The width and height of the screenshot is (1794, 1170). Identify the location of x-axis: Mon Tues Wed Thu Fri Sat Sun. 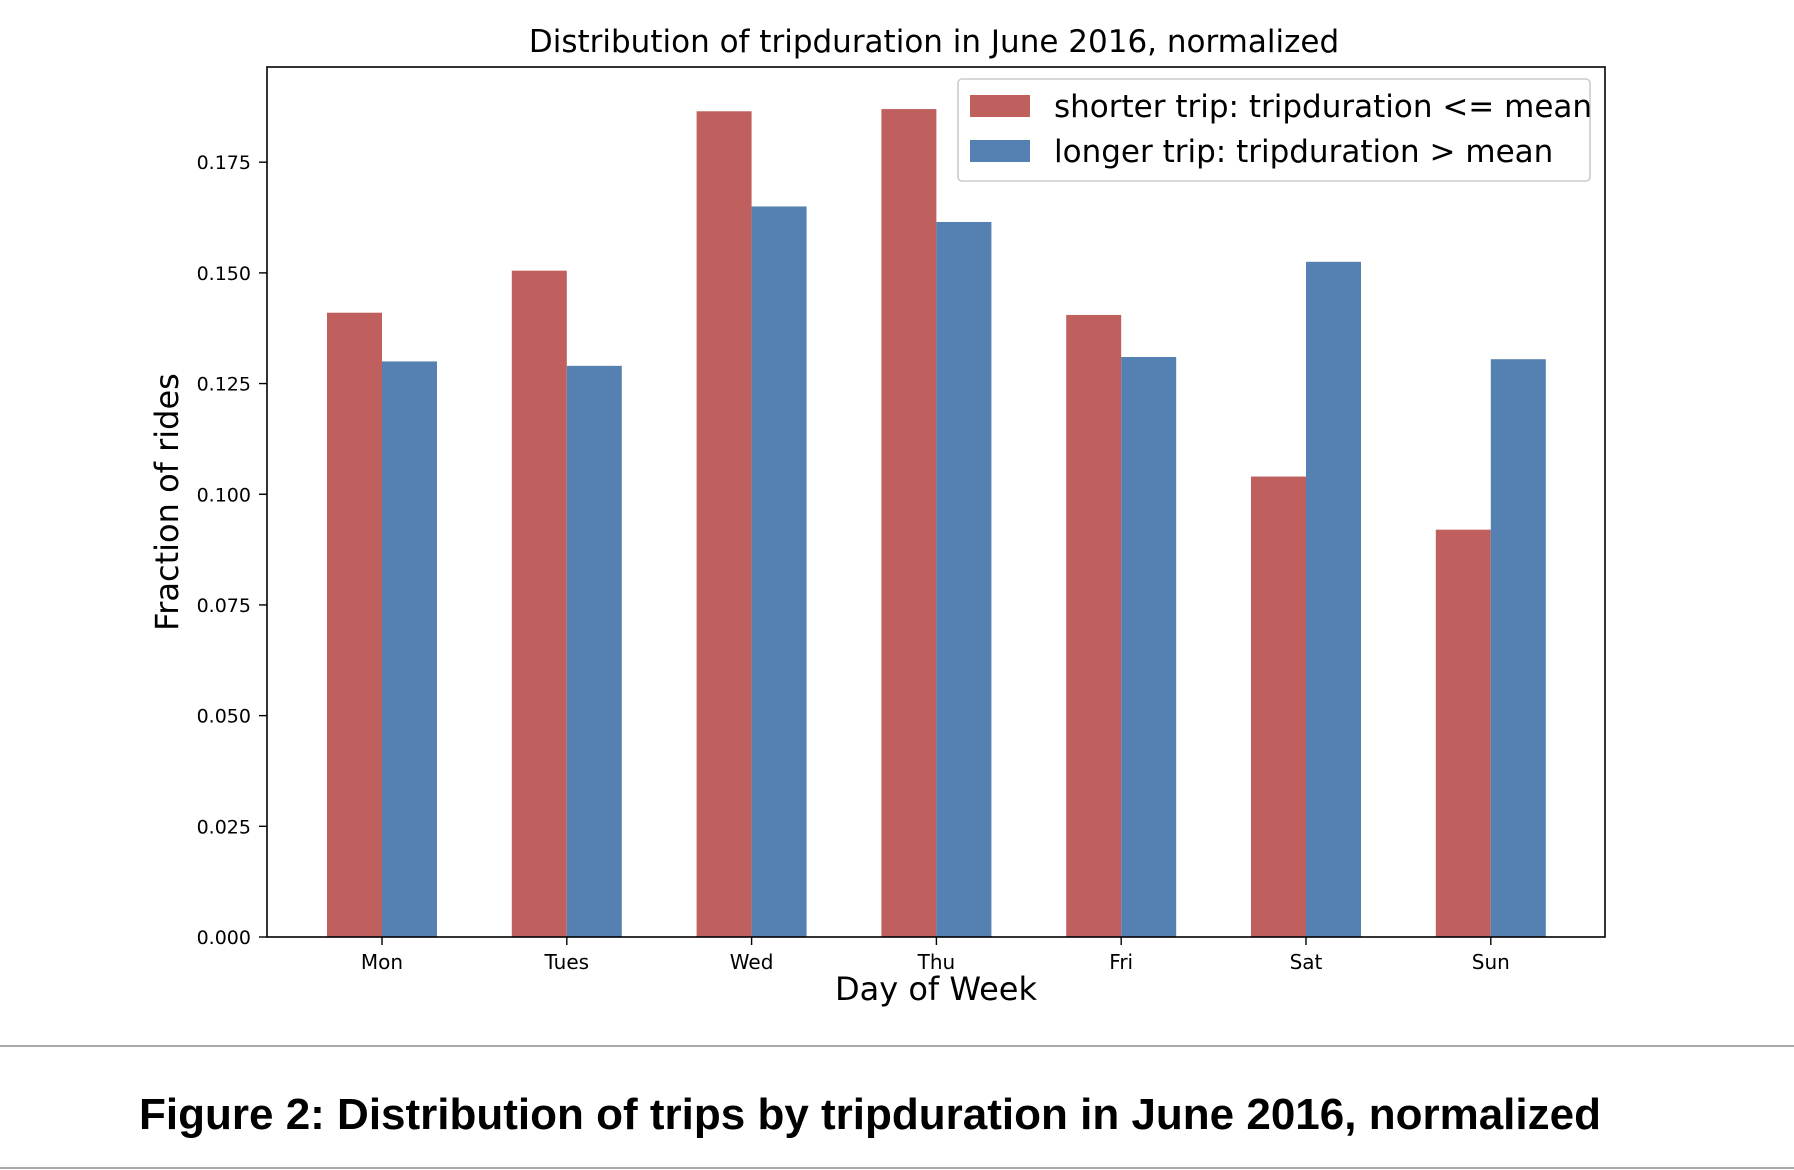
(935, 955).